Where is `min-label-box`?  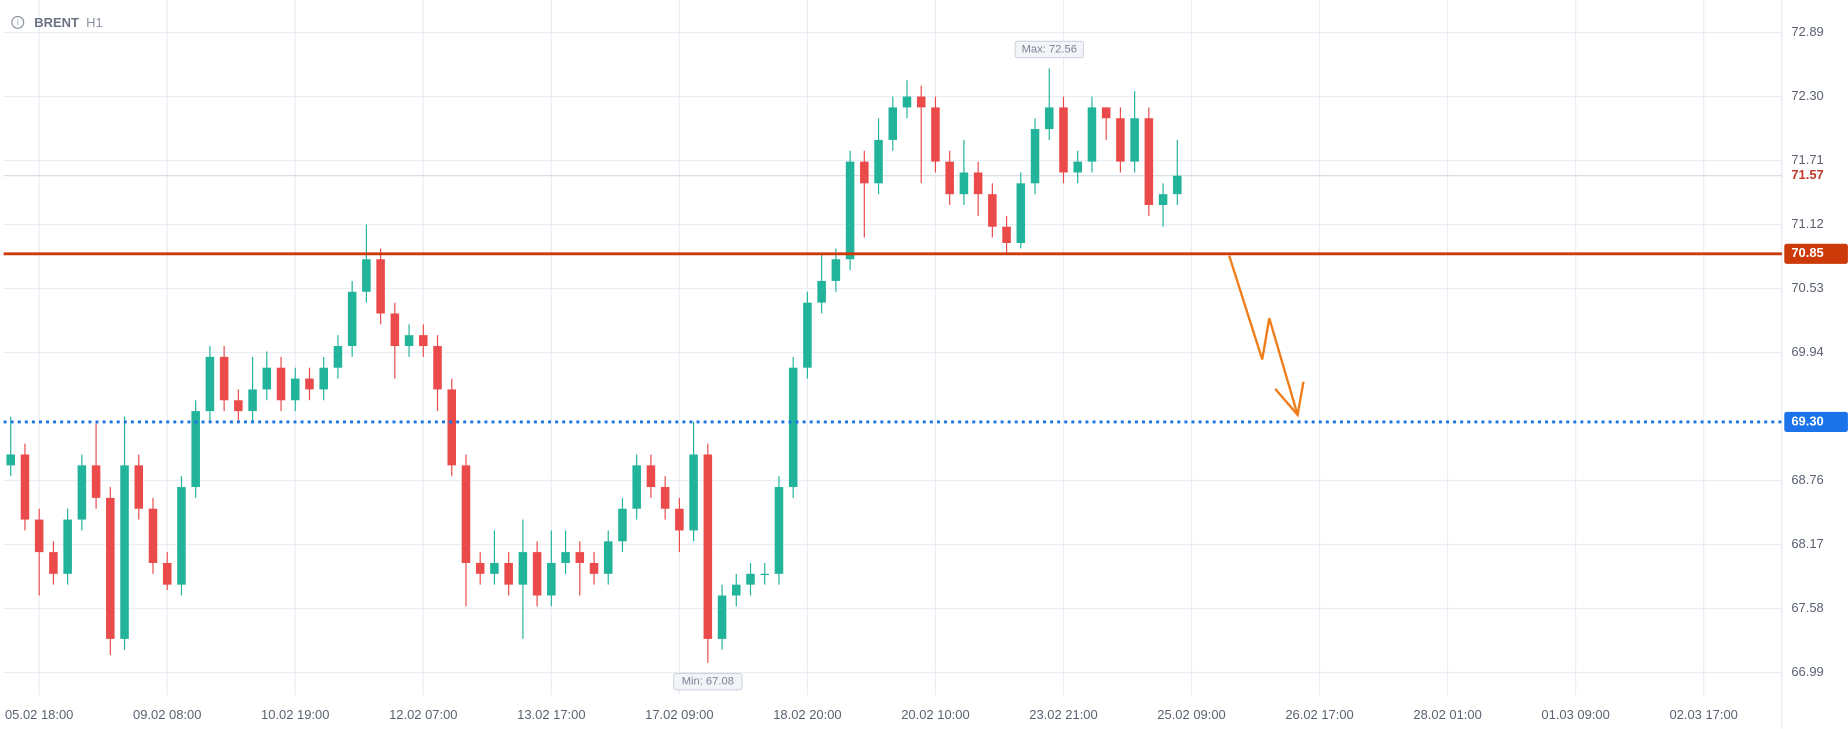 min-label-box is located at coordinates (708, 681).